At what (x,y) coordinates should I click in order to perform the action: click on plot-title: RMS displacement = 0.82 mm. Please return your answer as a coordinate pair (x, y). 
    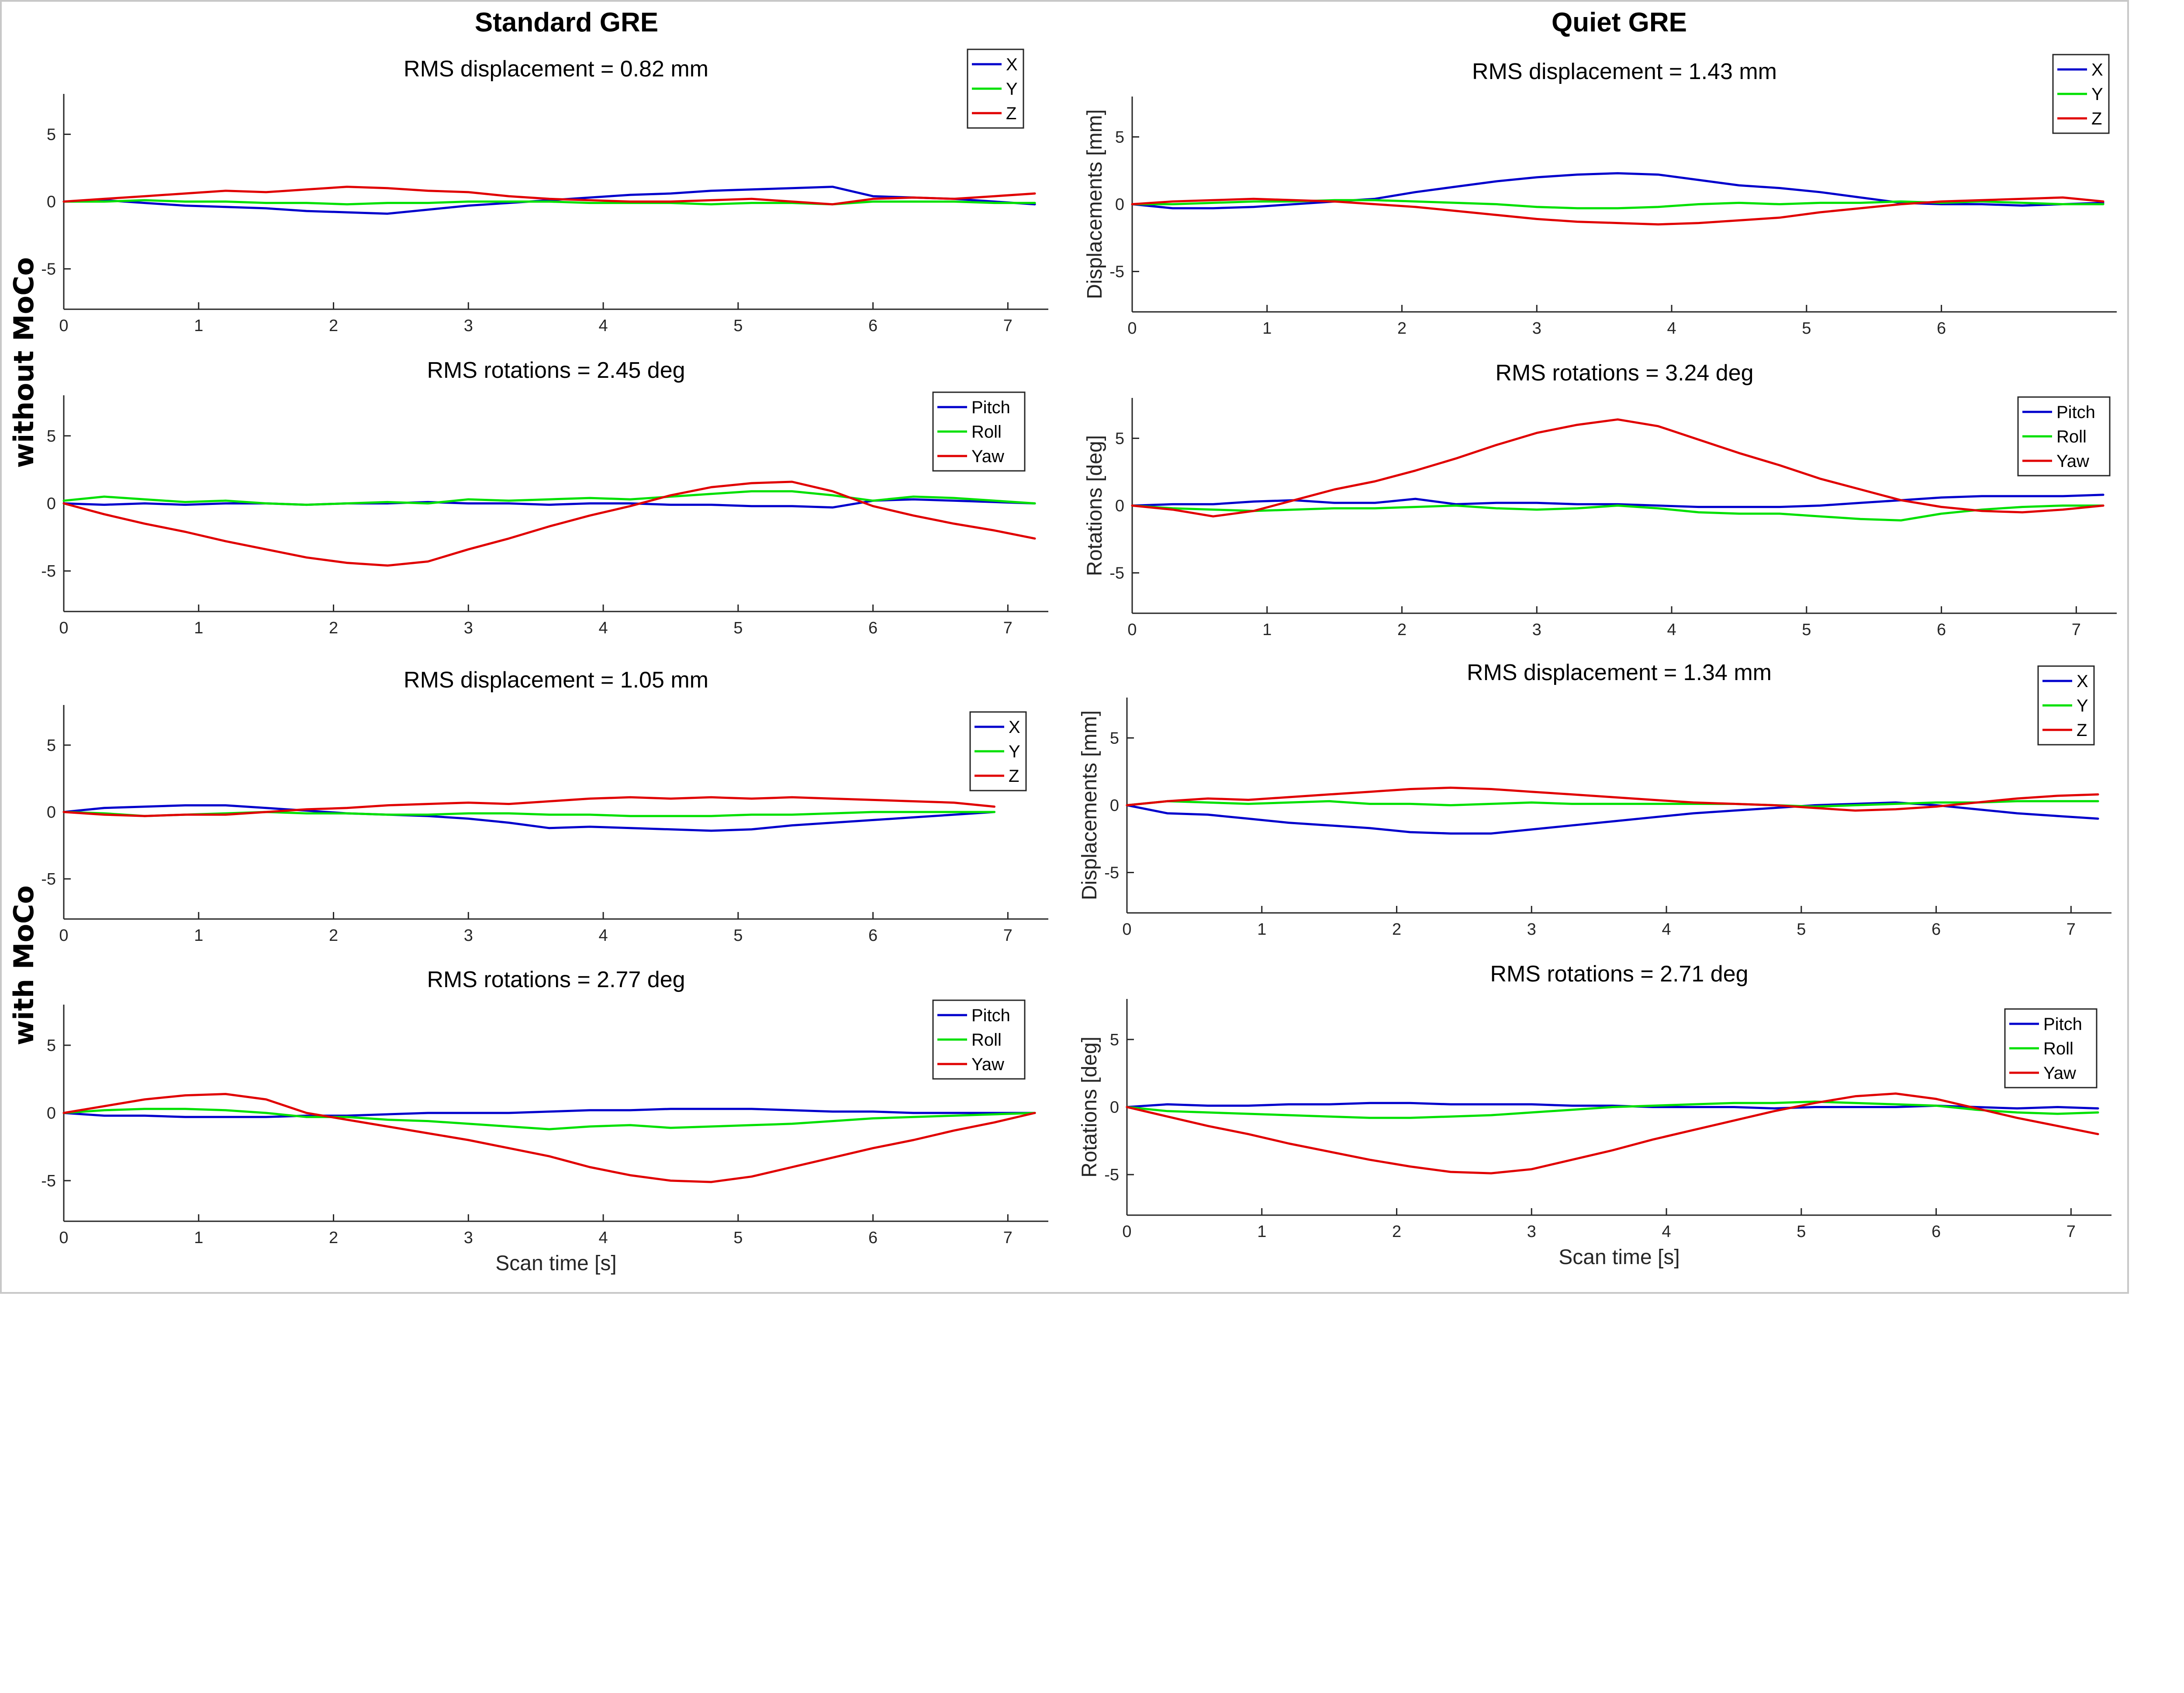
    Looking at the image, I should click on (556, 69).